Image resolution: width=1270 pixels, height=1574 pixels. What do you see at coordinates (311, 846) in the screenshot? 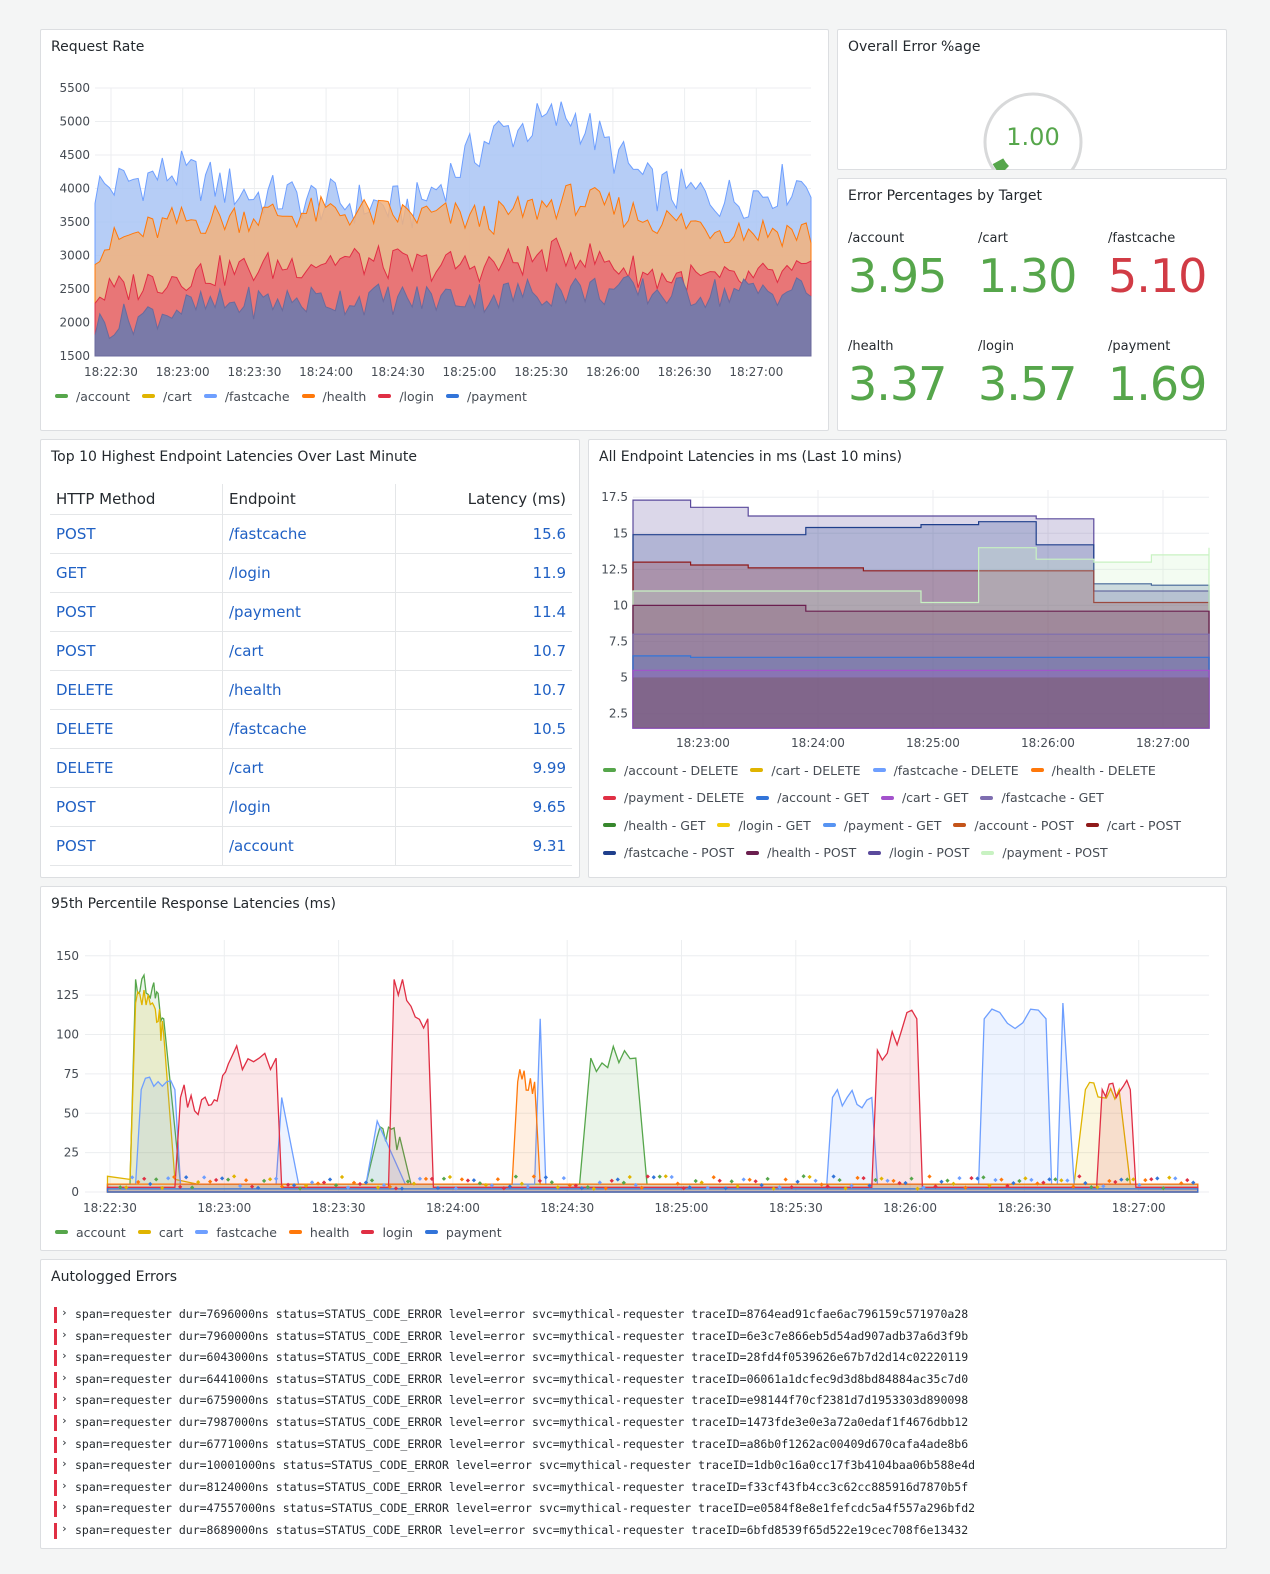
I see `table-row: POST/account 9.31` at bounding box center [311, 846].